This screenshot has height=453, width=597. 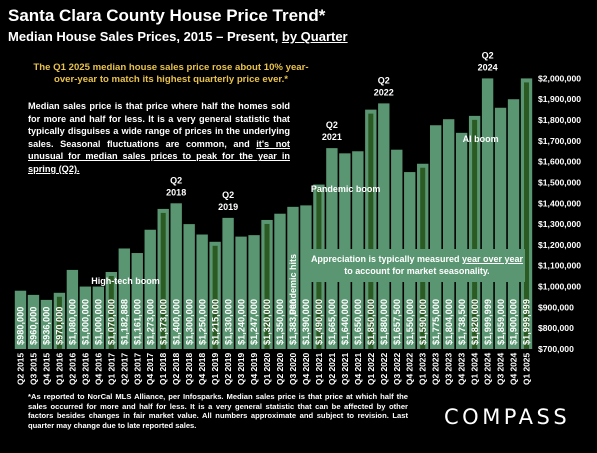 I want to click on data-label: $1,330,000, so click(x=228, y=322).